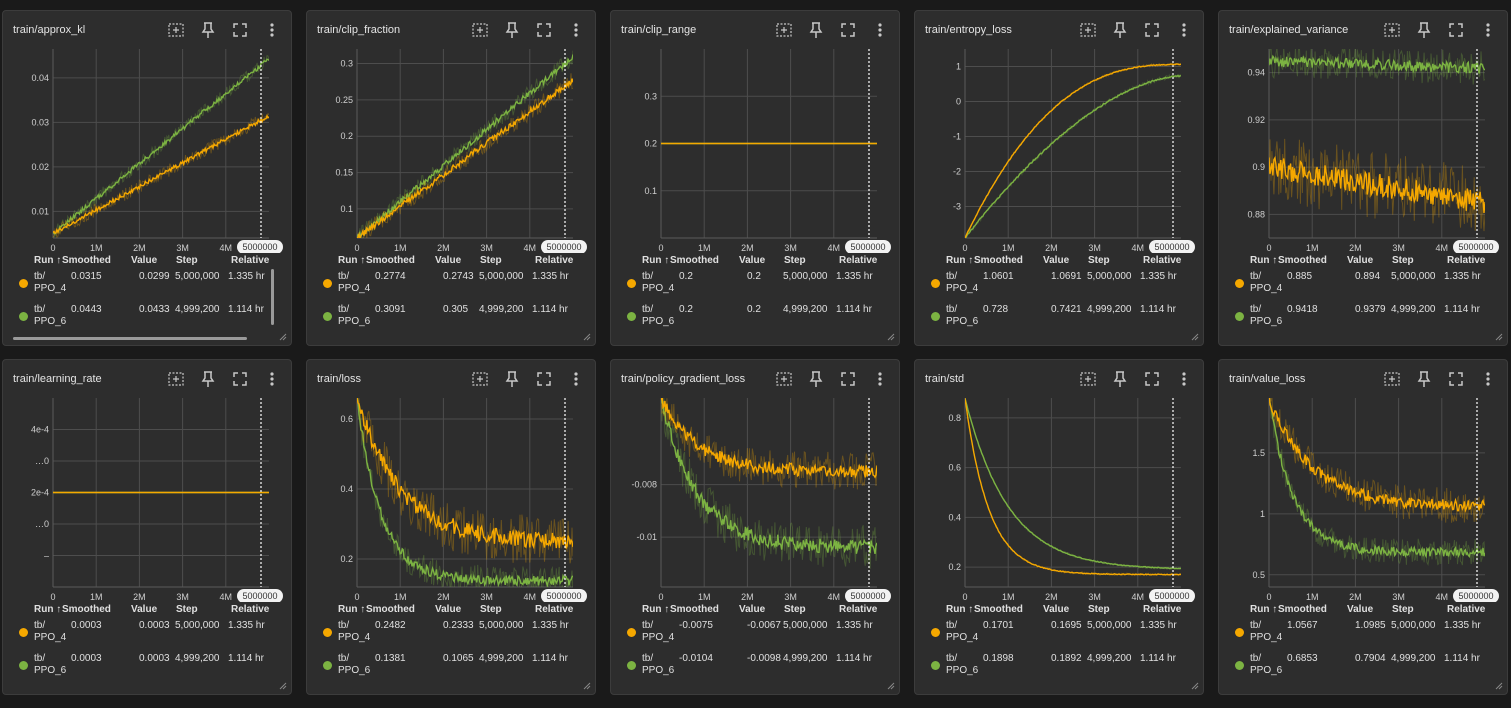 The image size is (1511, 708). I want to click on line-chart: 0 1M 2M 3M 4M 0.1 0.2 0.3 5000000, so click(755, 151).